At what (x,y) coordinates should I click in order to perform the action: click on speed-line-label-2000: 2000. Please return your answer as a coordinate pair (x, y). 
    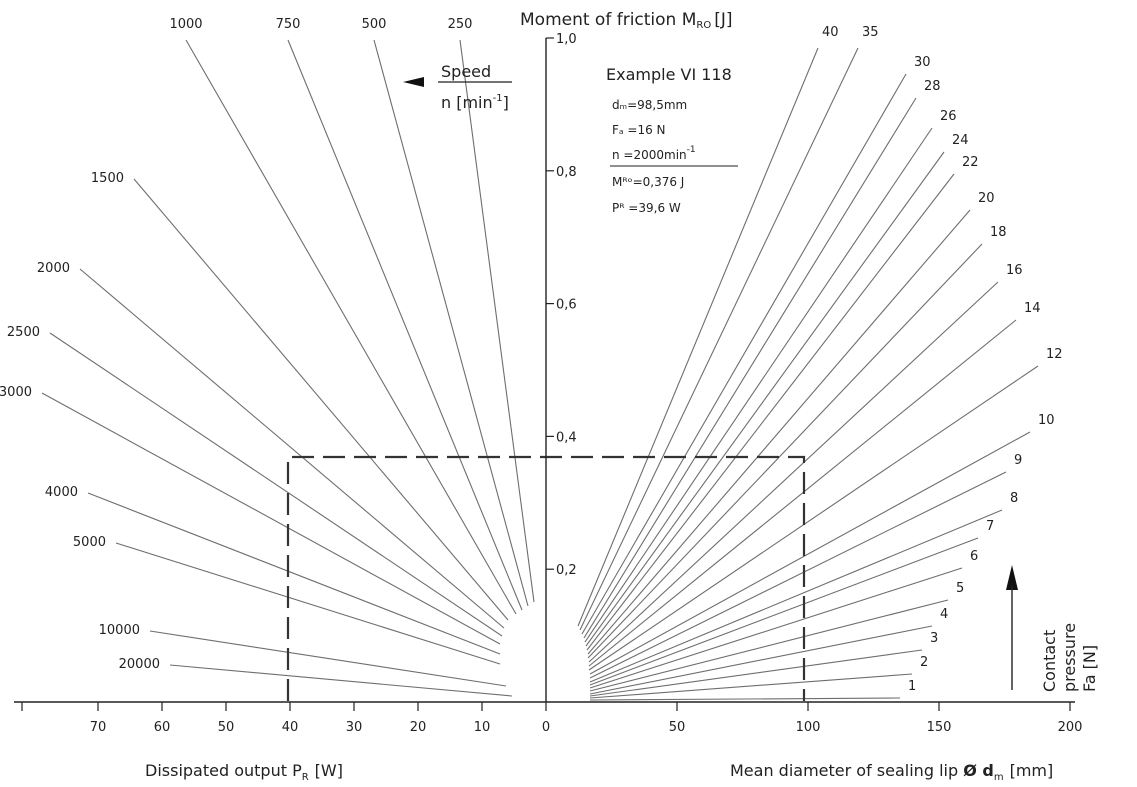
    Looking at the image, I should click on (53, 268).